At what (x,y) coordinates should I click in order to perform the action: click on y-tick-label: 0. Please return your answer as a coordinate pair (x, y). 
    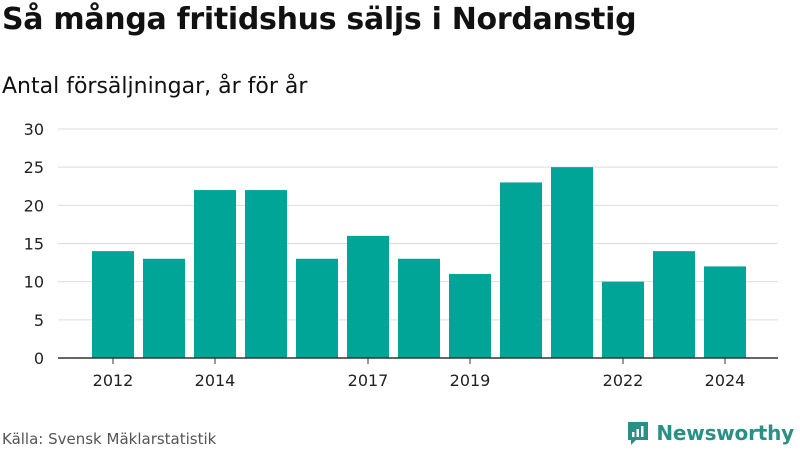
    Looking at the image, I should click on (39, 358).